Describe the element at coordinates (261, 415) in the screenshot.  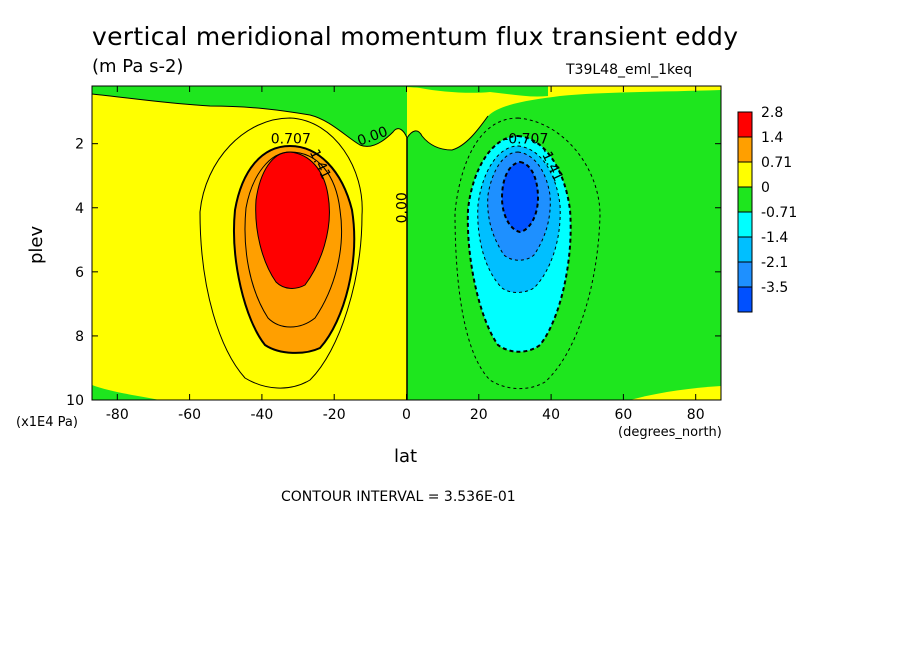
I see `x-tick-label: -40` at that location.